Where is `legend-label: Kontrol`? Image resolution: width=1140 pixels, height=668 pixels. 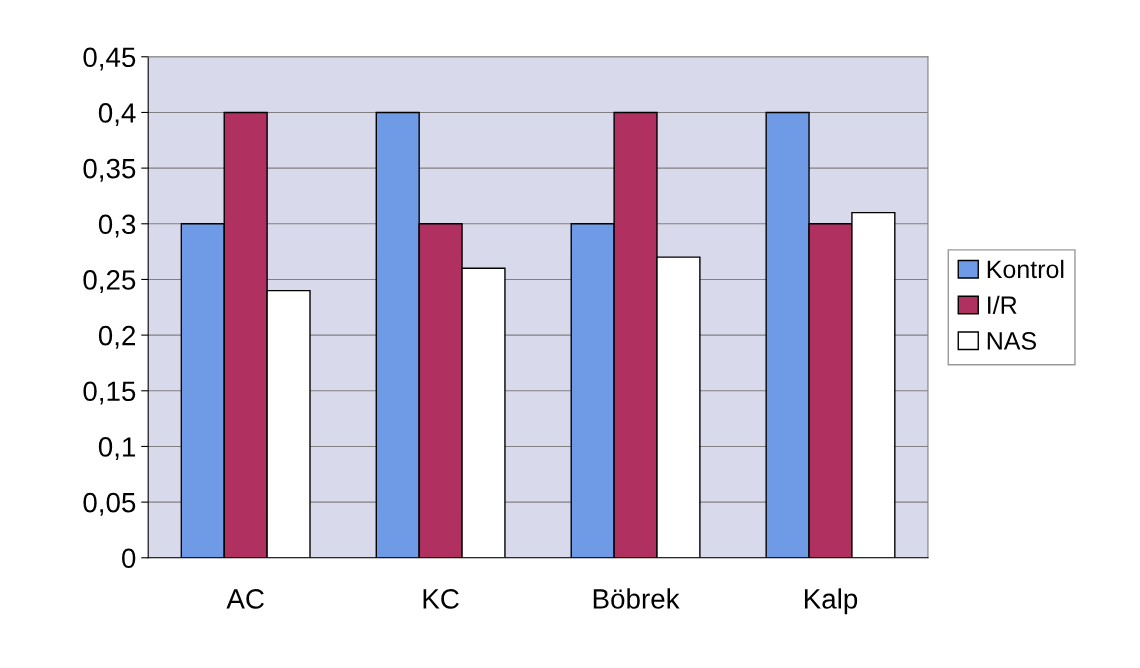
legend-label: Kontrol is located at coordinates (1025, 269).